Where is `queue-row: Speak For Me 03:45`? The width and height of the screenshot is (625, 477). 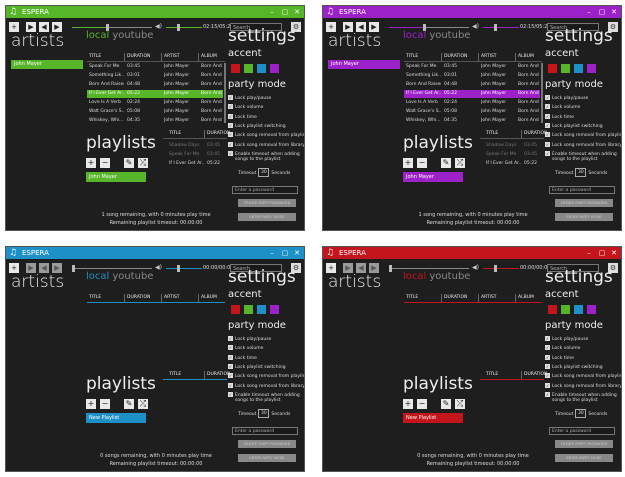 queue-row: Speak For Me 03:45 is located at coordinates (512, 155).